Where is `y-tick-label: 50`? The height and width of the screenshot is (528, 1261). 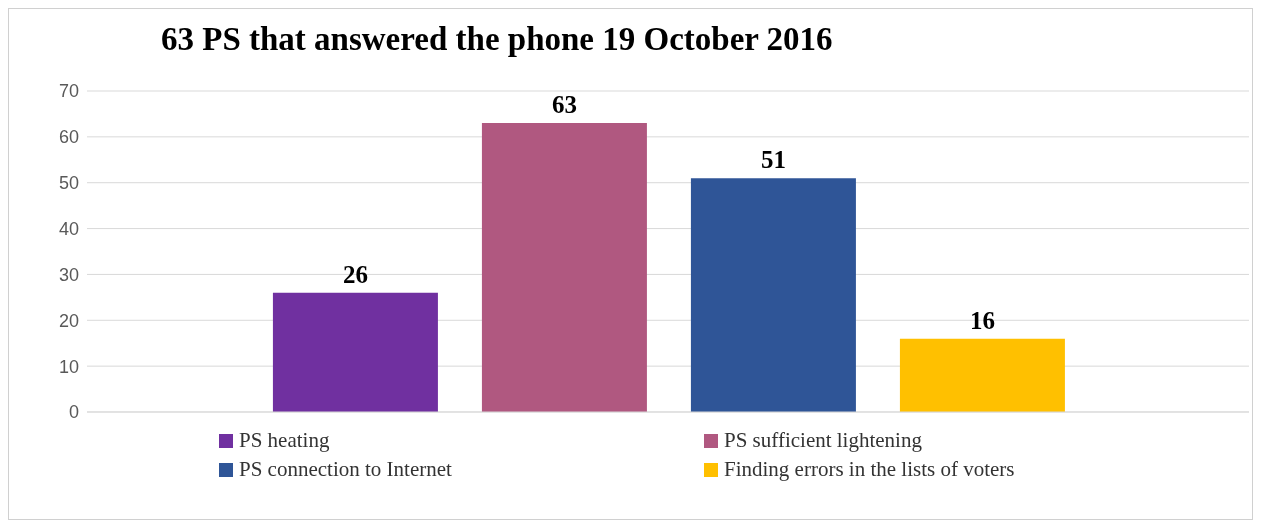
y-tick-label: 50 is located at coordinates (68, 183).